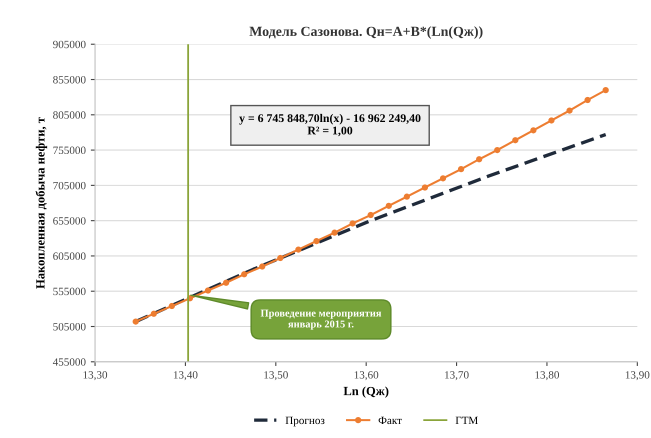 The image size is (651, 438). Describe the element at coordinates (69, 292) in the screenshot. I see `y-tick-label: 555000` at that location.